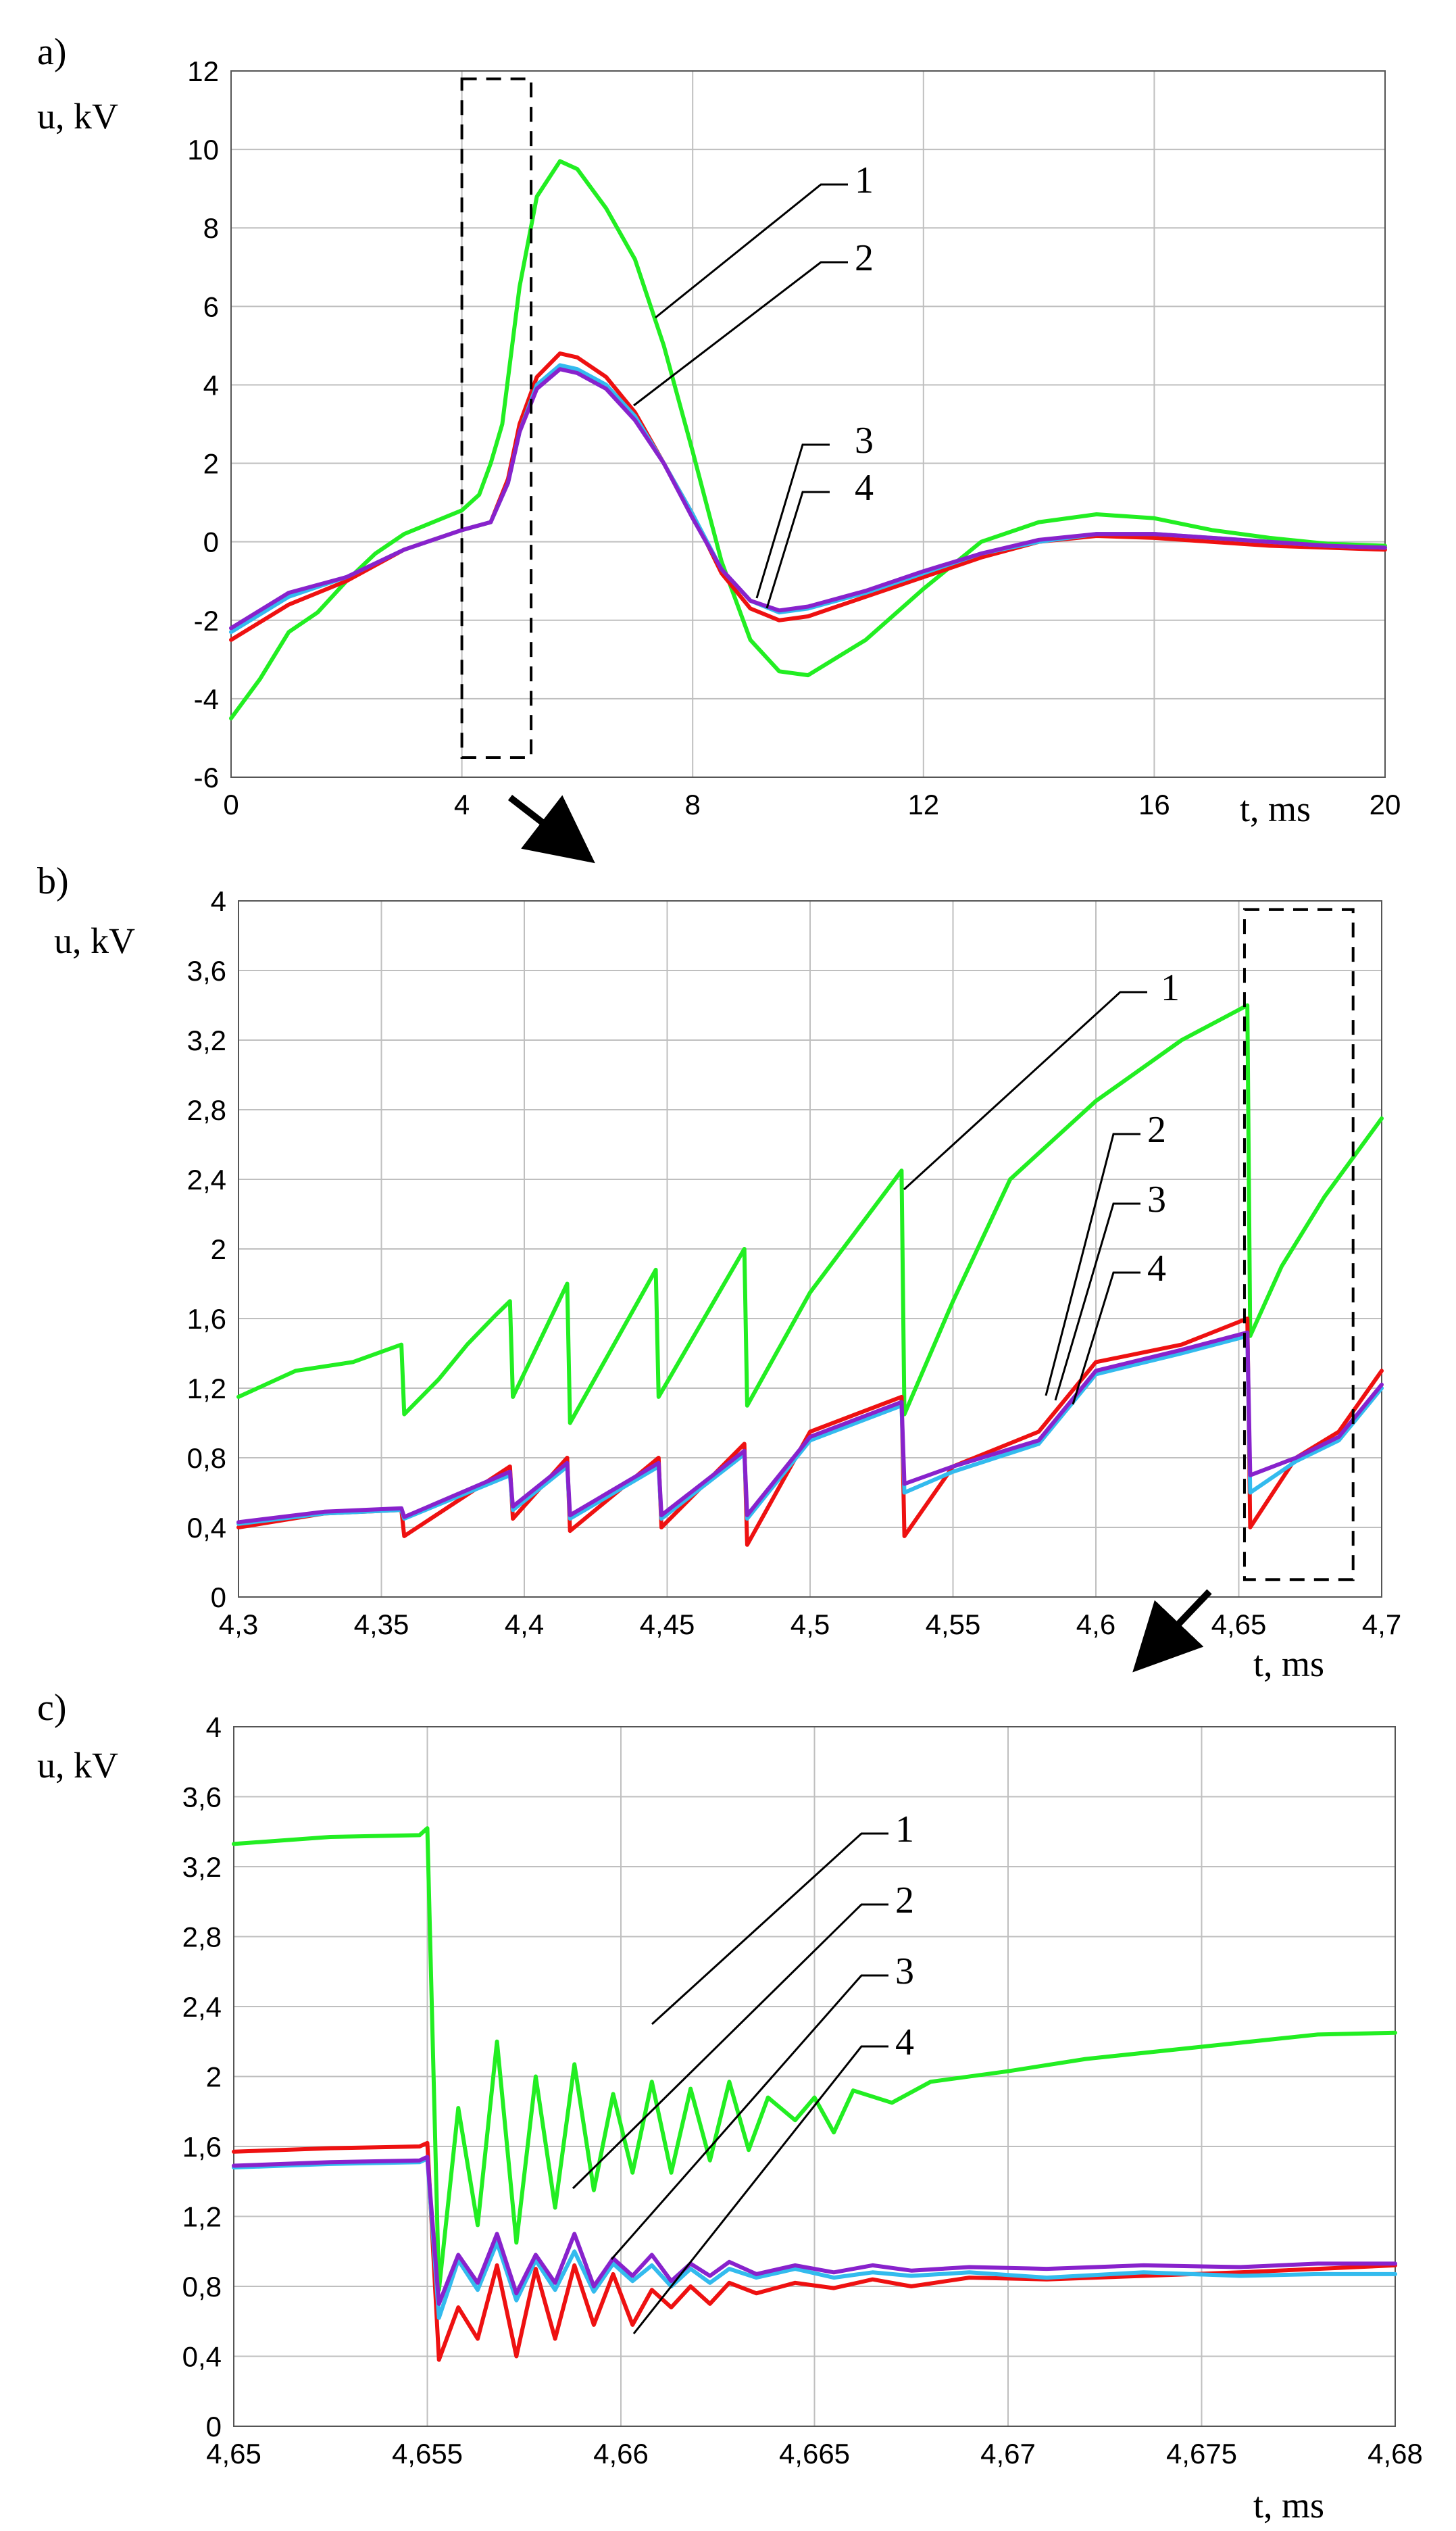 The width and height of the screenshot is (1456, 2531). I want to click on panel-a-x-axis-label: t, ms, so click(1275, 809).